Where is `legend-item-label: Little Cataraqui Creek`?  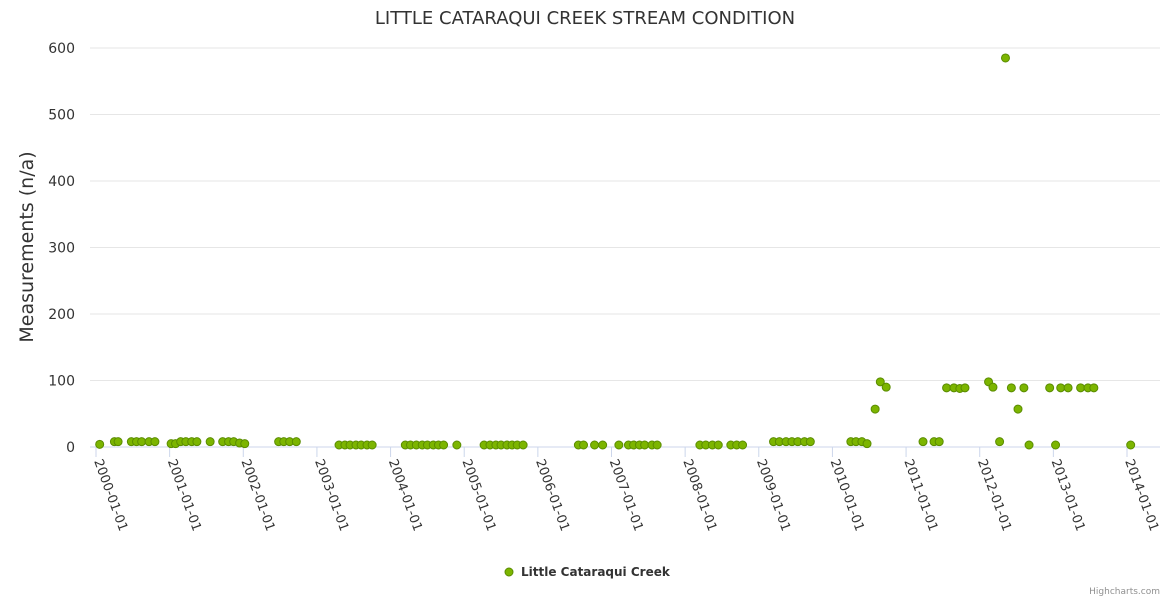 legend-item-label: Little Cataraqui Creek is located at coordinates (596, 572).